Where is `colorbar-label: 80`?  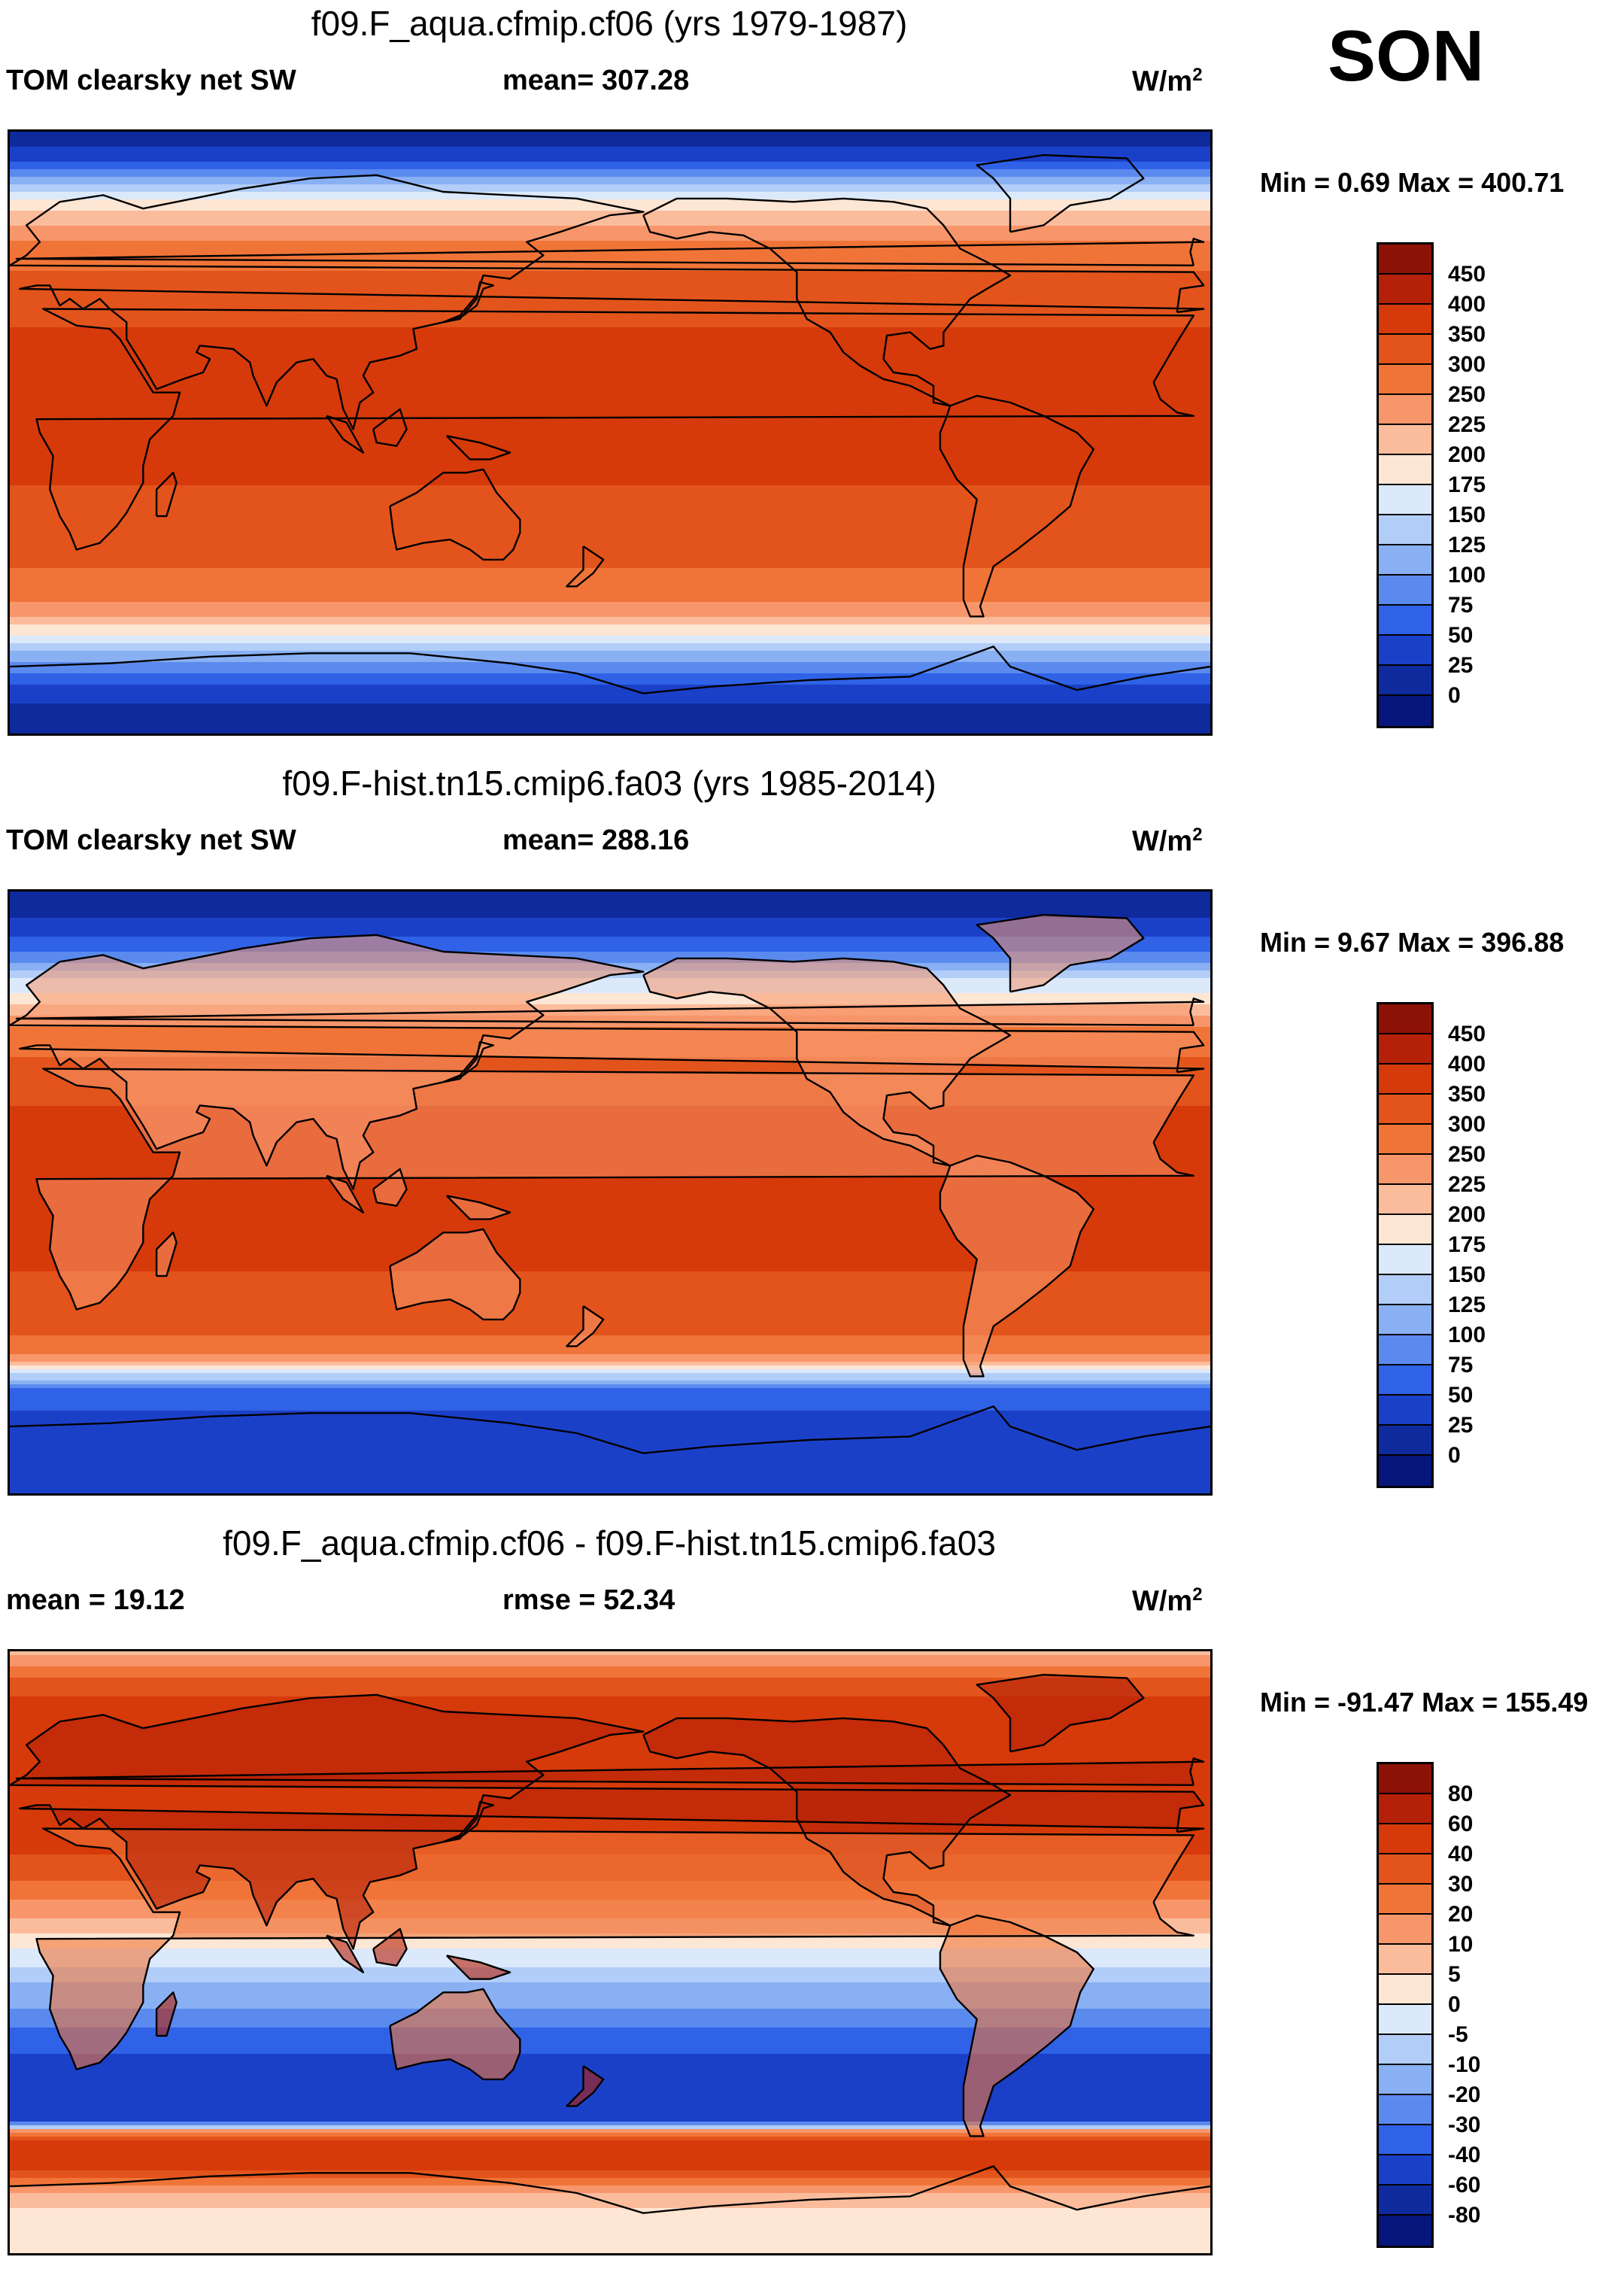
colorbar-label: 80 is located at coordinates (1461, 1793).